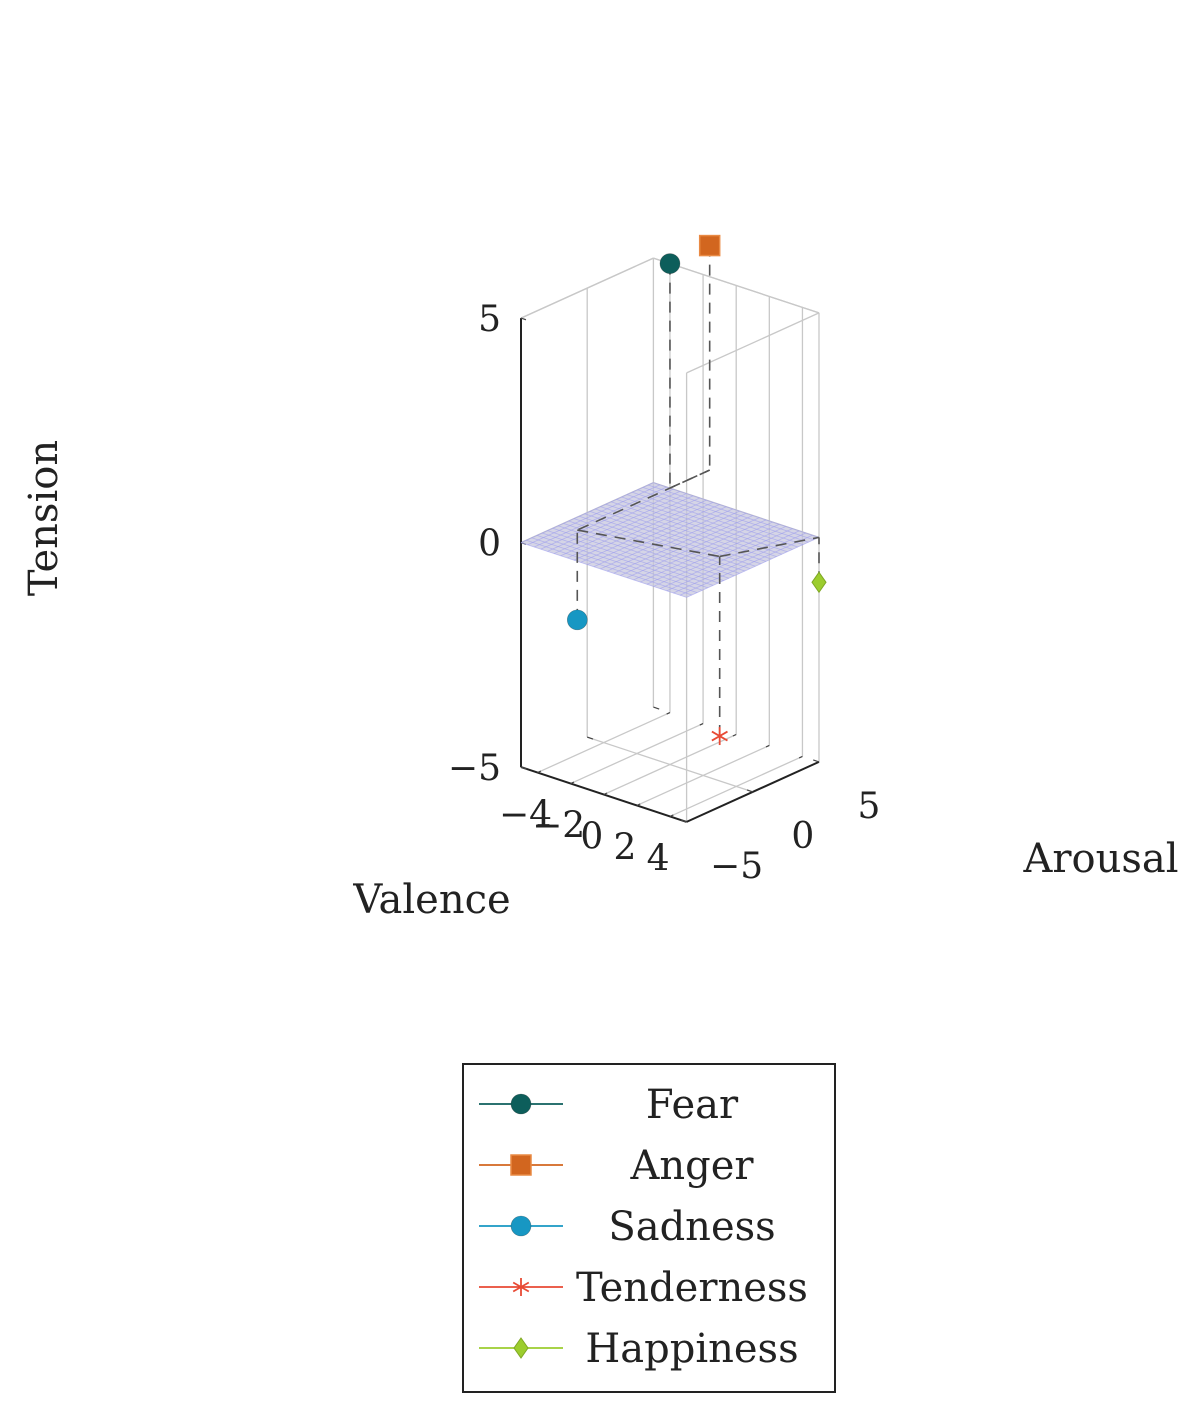 The width and height of the screenshot is (1200, 1410). I want to click on legend-label: Anger, so click(691, 1166).